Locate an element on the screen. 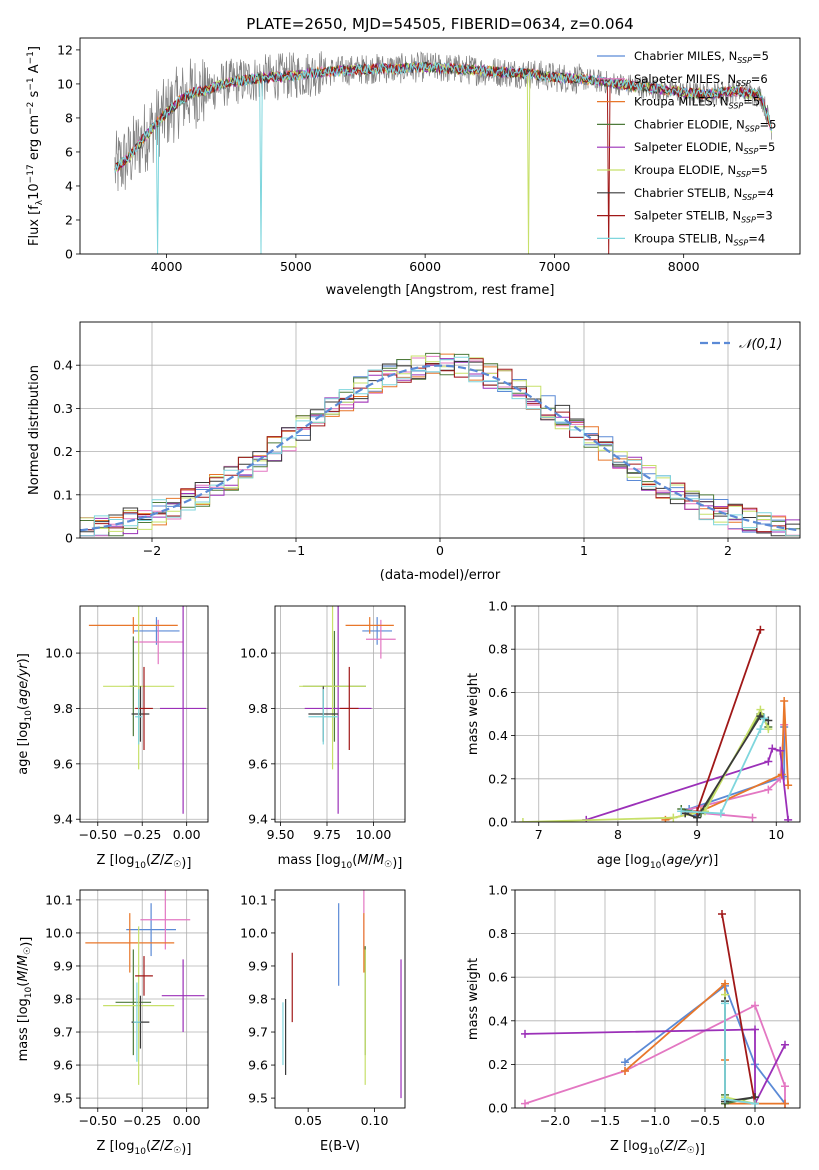 Image resolution: width=819 pixels, height=1170 pixels. y-tick-label: 2 is located at coordinates (69, 219).